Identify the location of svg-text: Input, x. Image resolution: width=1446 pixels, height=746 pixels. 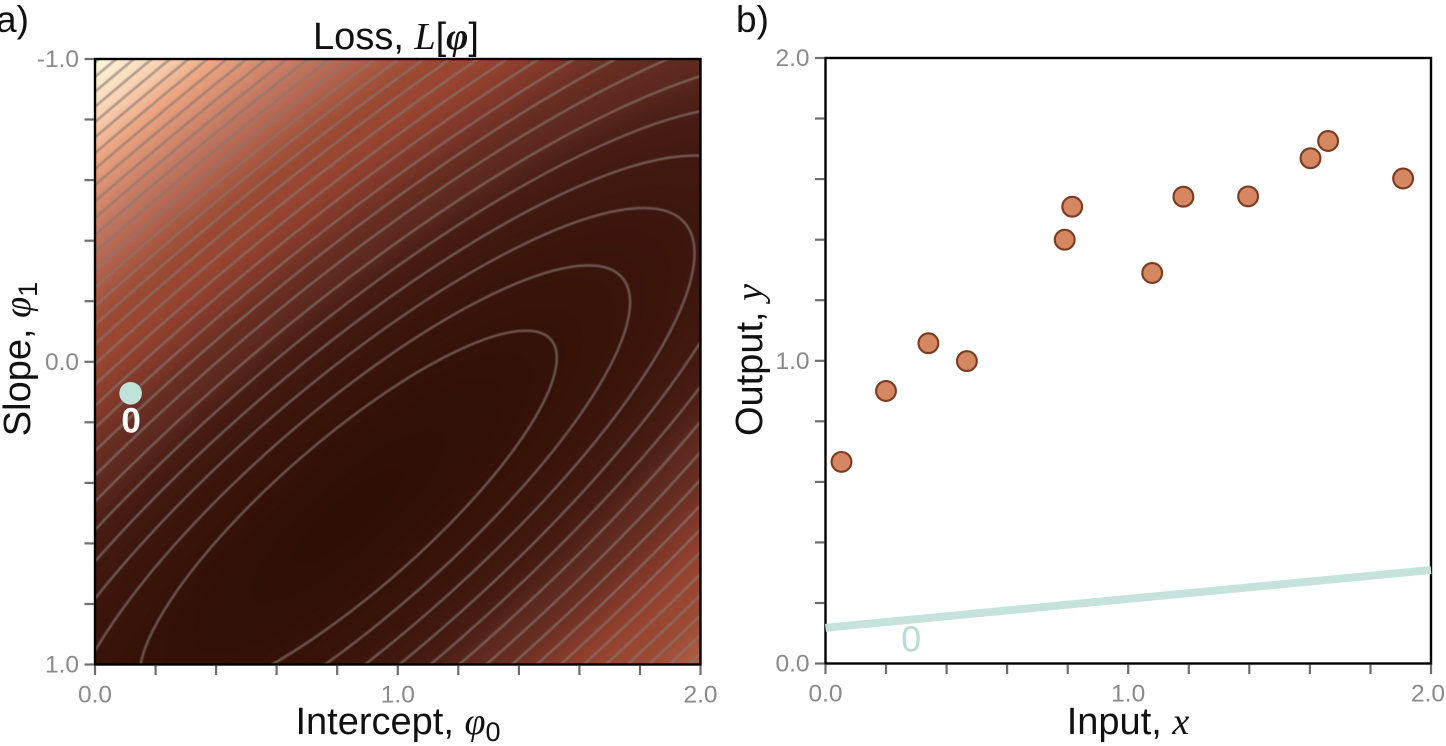
(1128, 722).